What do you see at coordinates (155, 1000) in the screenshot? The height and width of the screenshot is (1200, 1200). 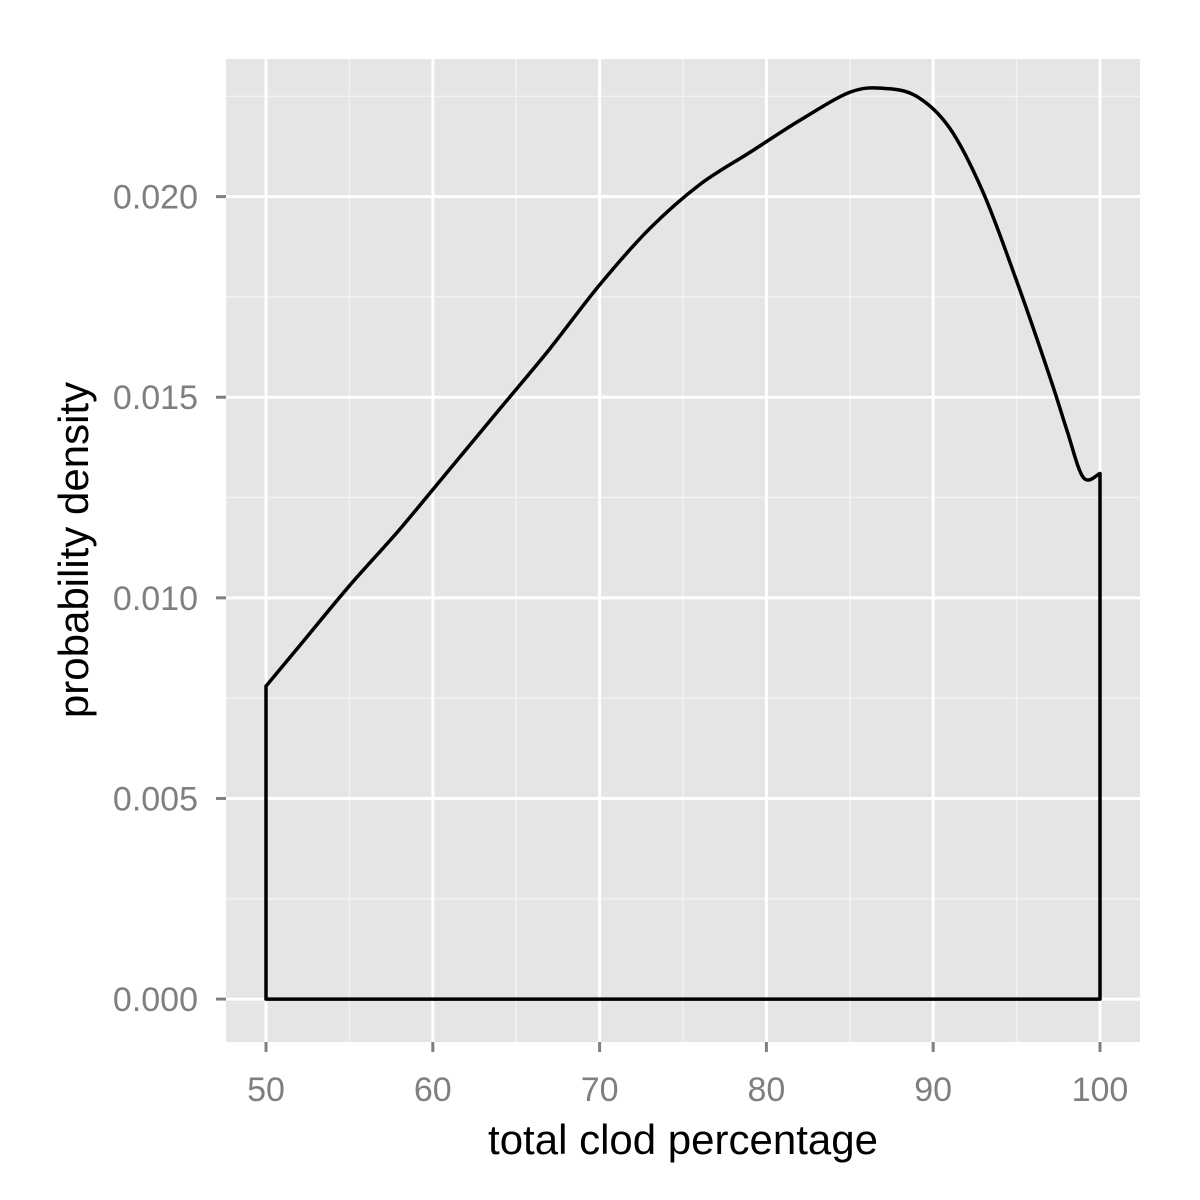 I see `y-tick-label: 0.000` at bounding box center [155, 1000].